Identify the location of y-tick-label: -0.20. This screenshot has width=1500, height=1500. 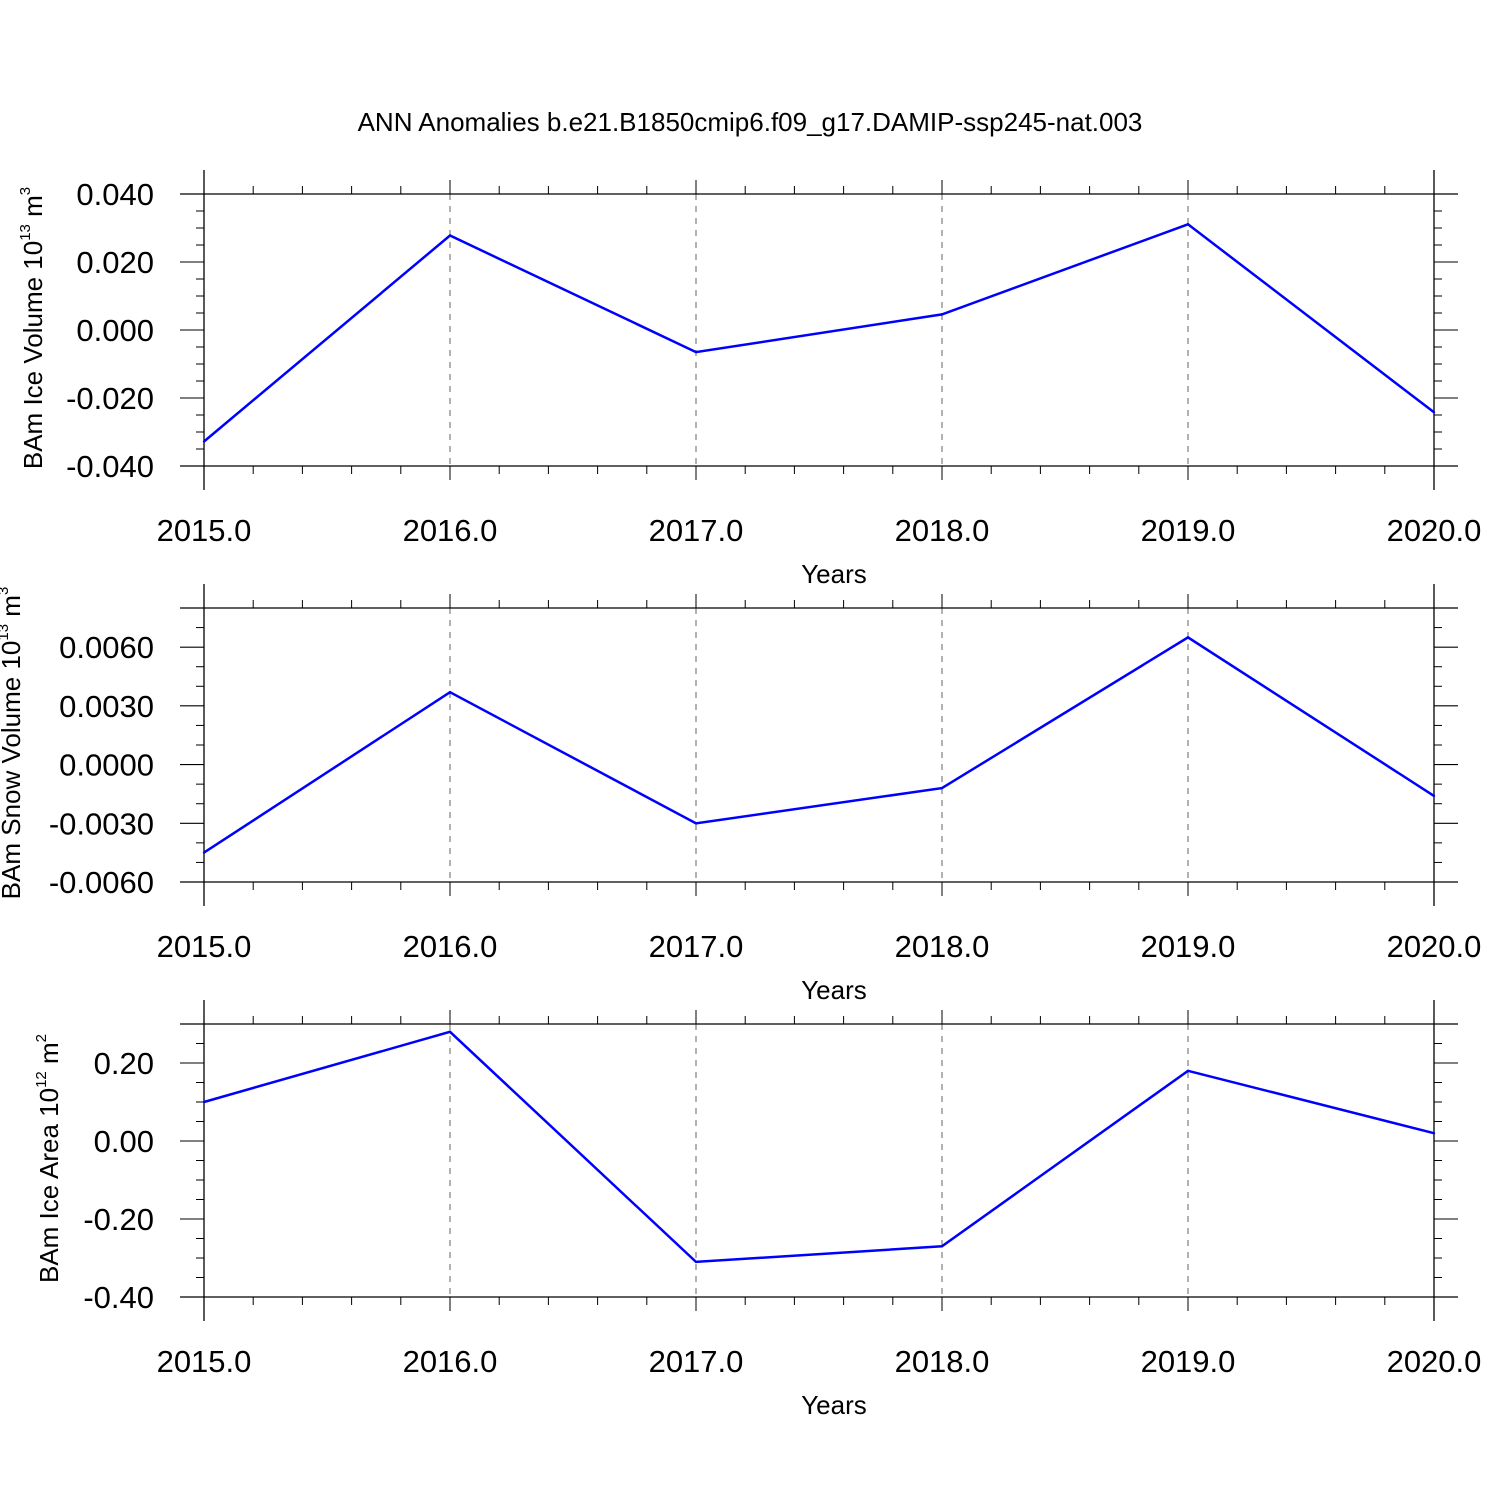
(118, 1219).